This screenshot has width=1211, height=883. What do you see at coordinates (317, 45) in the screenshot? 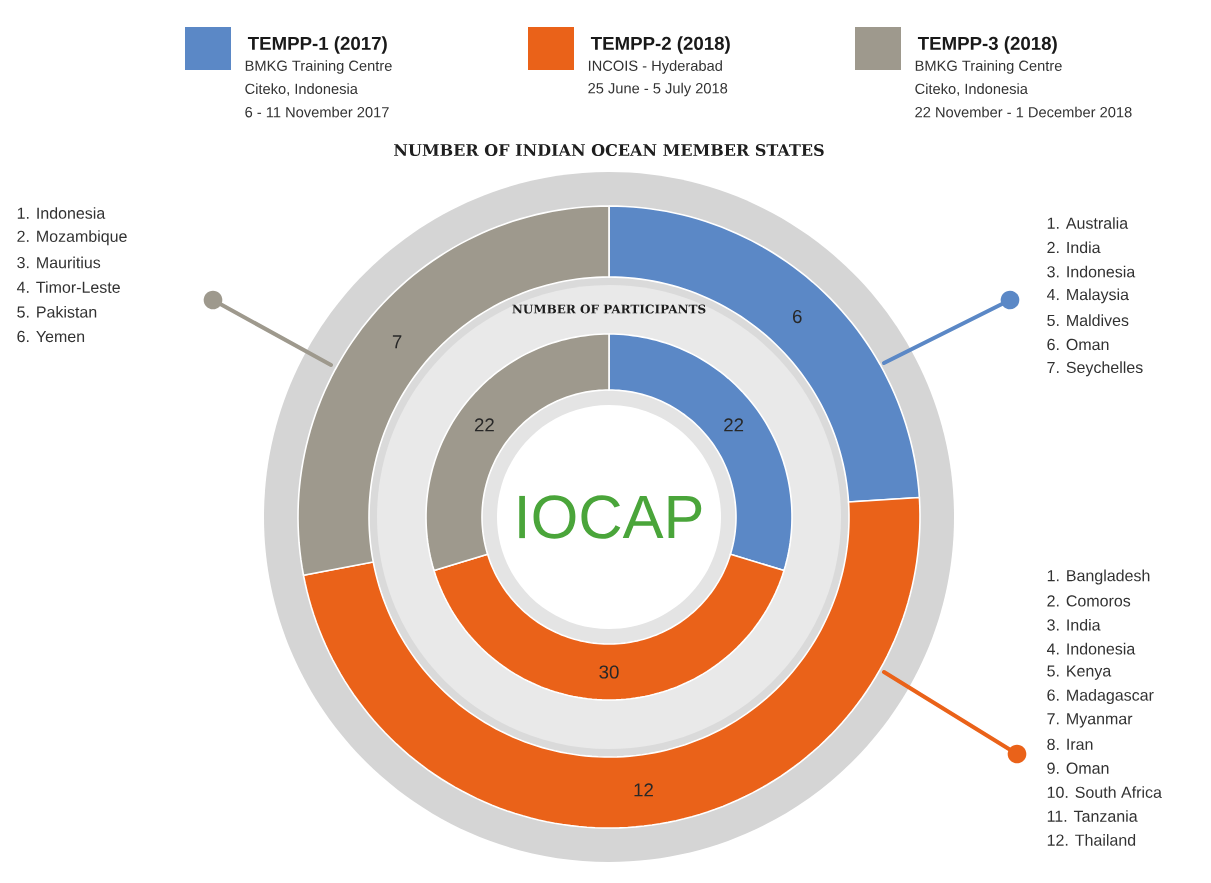
I see `legend-label: TEMPP-1 (2017)` at bounding box center [317, 45].